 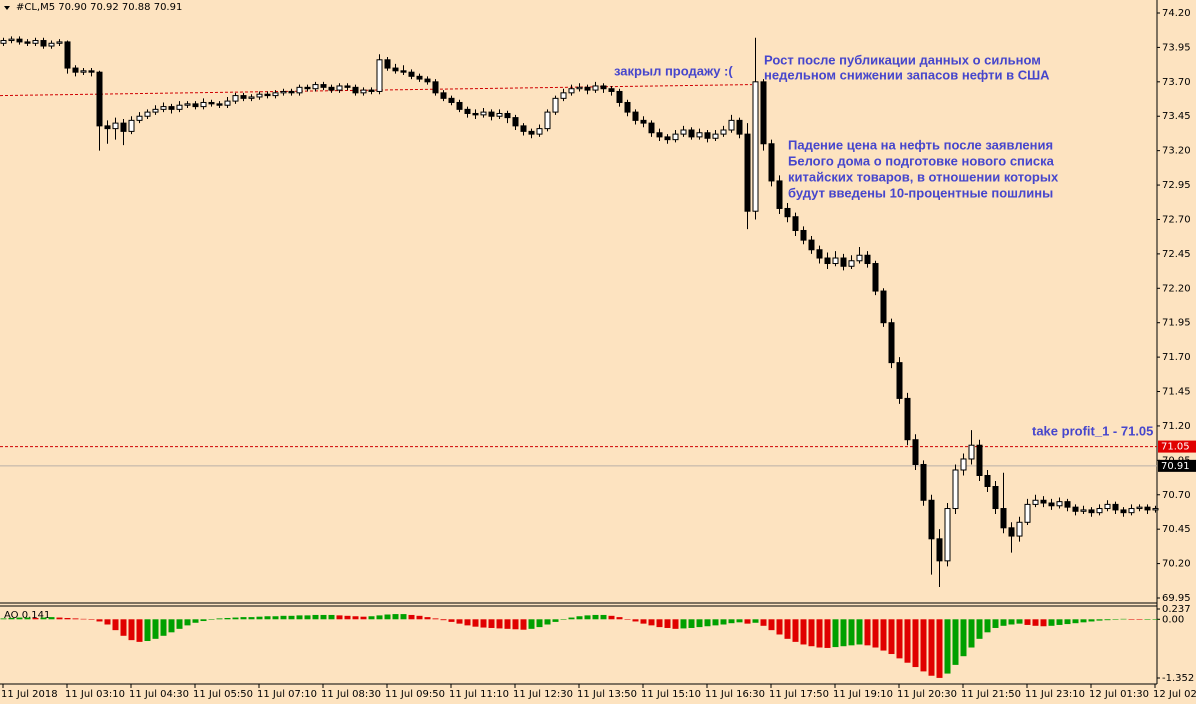 What do you see at coordinates (415, 694) in the screenshot?
I see `x-tick-label: 11 Jul 09:50` at bounding box center [415, 694].